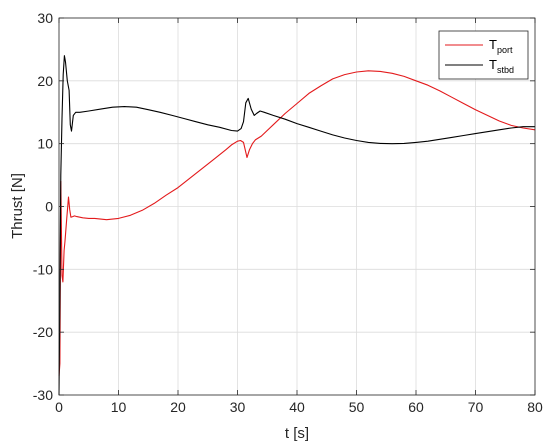  I want to click on legend-box, so click(483, 55).